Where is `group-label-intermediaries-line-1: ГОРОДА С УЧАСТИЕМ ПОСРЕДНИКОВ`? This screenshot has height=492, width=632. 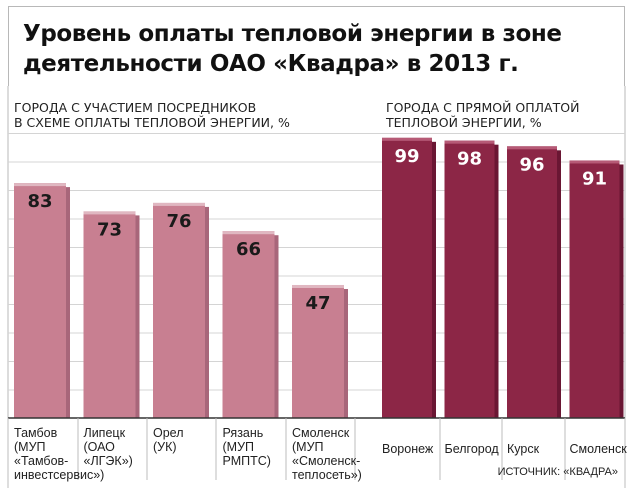 group-label-intermediaries-line-1: ГОРОДА С УЧАСТИЕМ ПОСРЕДНИКОВ is located at coordinates (135, 107).